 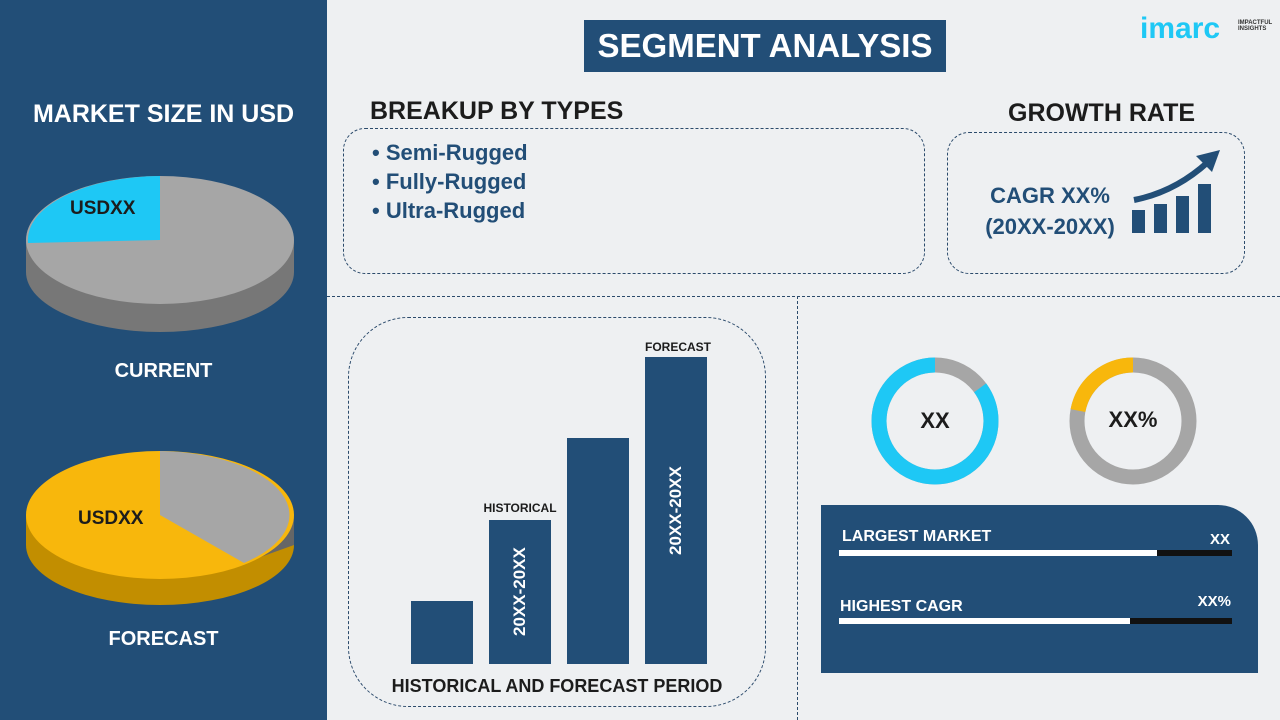 What do you see at coordinates (1102, 113) in the screenshot?
I see `growth-heading: GROWTH RATE` at bounding box center [1102, 113].